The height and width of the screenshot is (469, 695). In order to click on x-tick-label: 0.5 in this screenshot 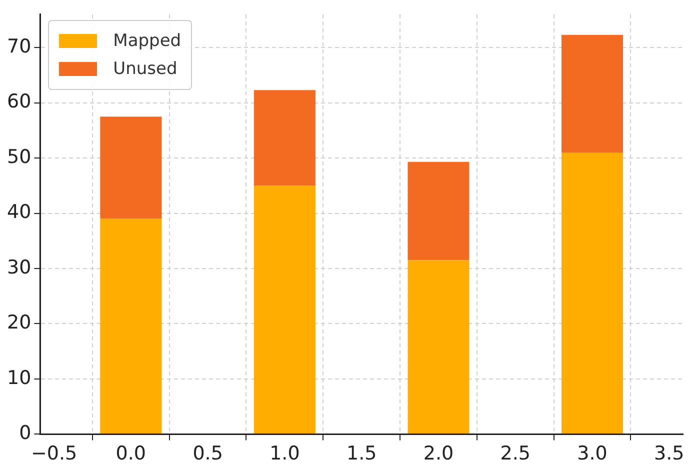, I will do `click(207, 453)`.